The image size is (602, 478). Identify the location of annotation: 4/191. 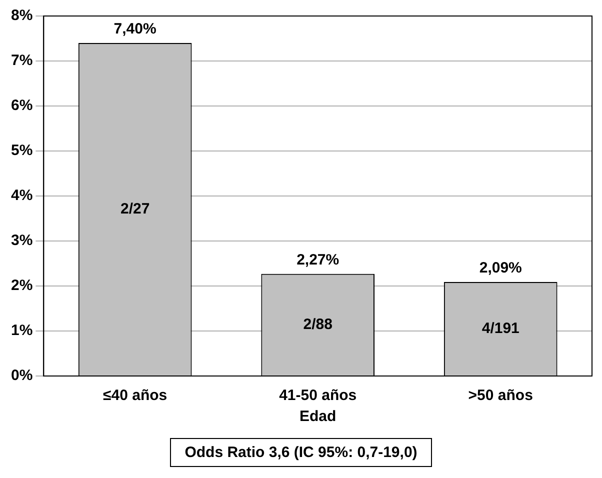
(501, 328).